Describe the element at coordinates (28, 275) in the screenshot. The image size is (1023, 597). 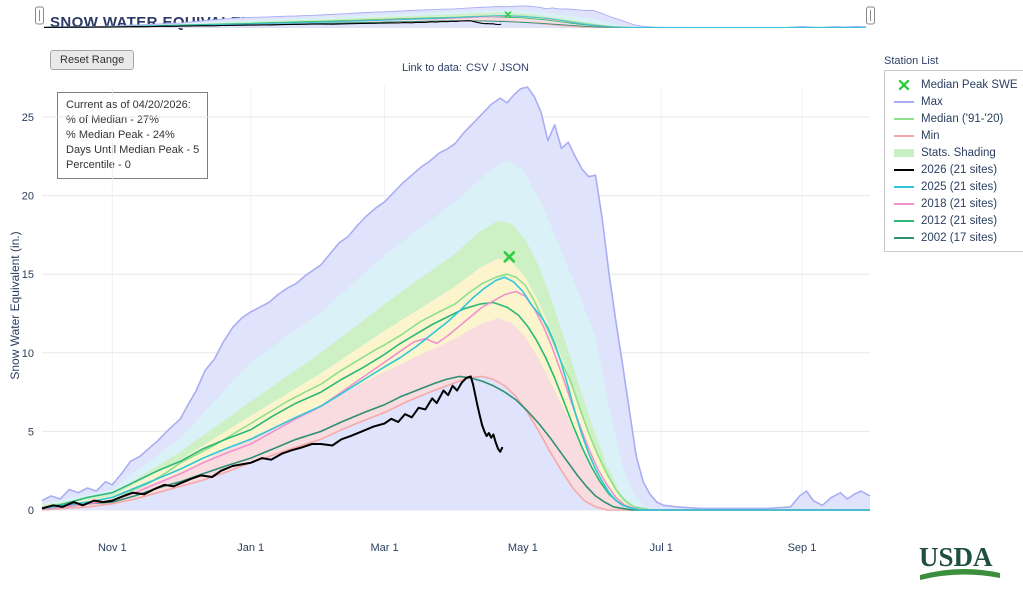
I see `y-tick-label: 15` at that location.